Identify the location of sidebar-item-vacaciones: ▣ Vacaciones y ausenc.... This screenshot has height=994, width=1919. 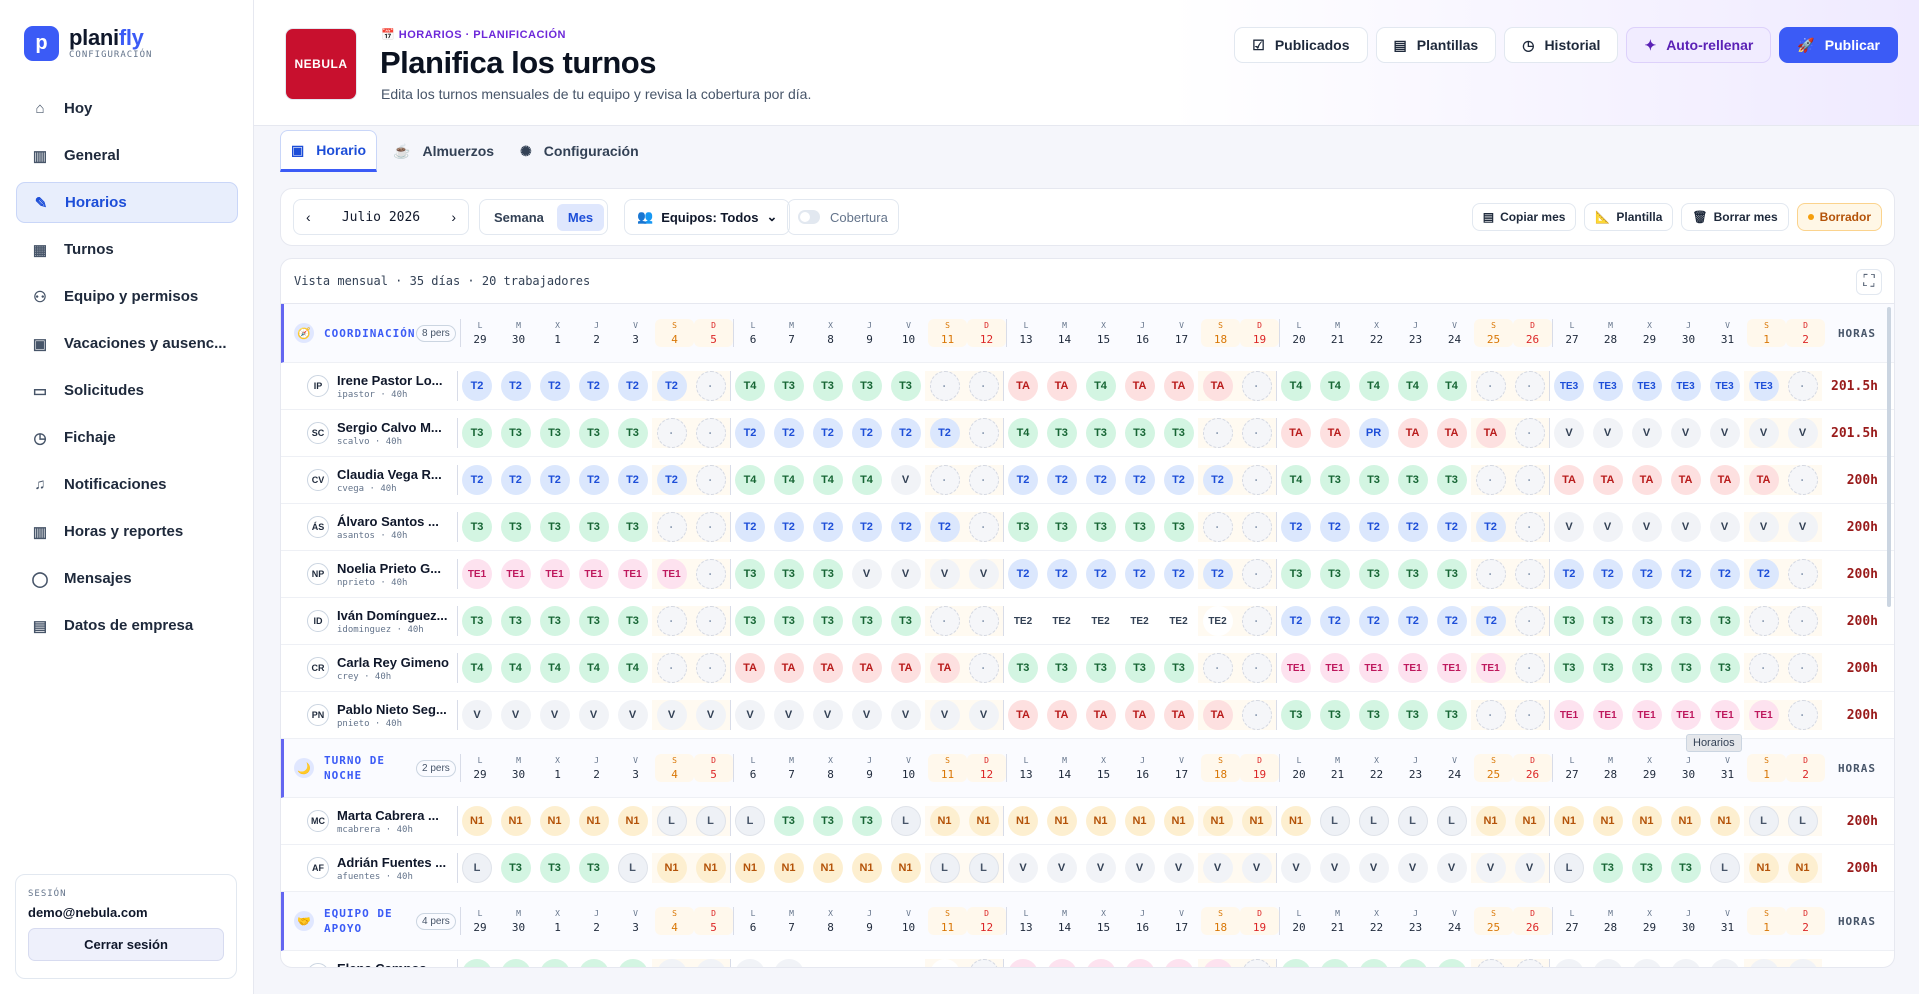
(127, 343).